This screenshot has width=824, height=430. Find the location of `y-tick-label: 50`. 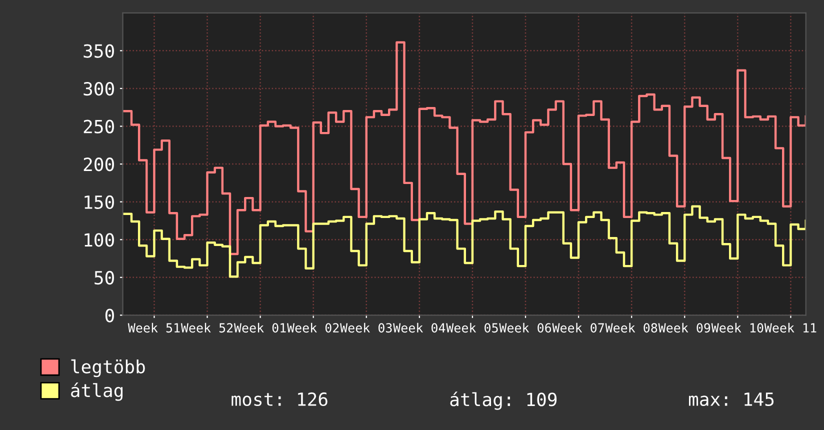

y-tick-label: 50 is located at coordinates (104, 277).